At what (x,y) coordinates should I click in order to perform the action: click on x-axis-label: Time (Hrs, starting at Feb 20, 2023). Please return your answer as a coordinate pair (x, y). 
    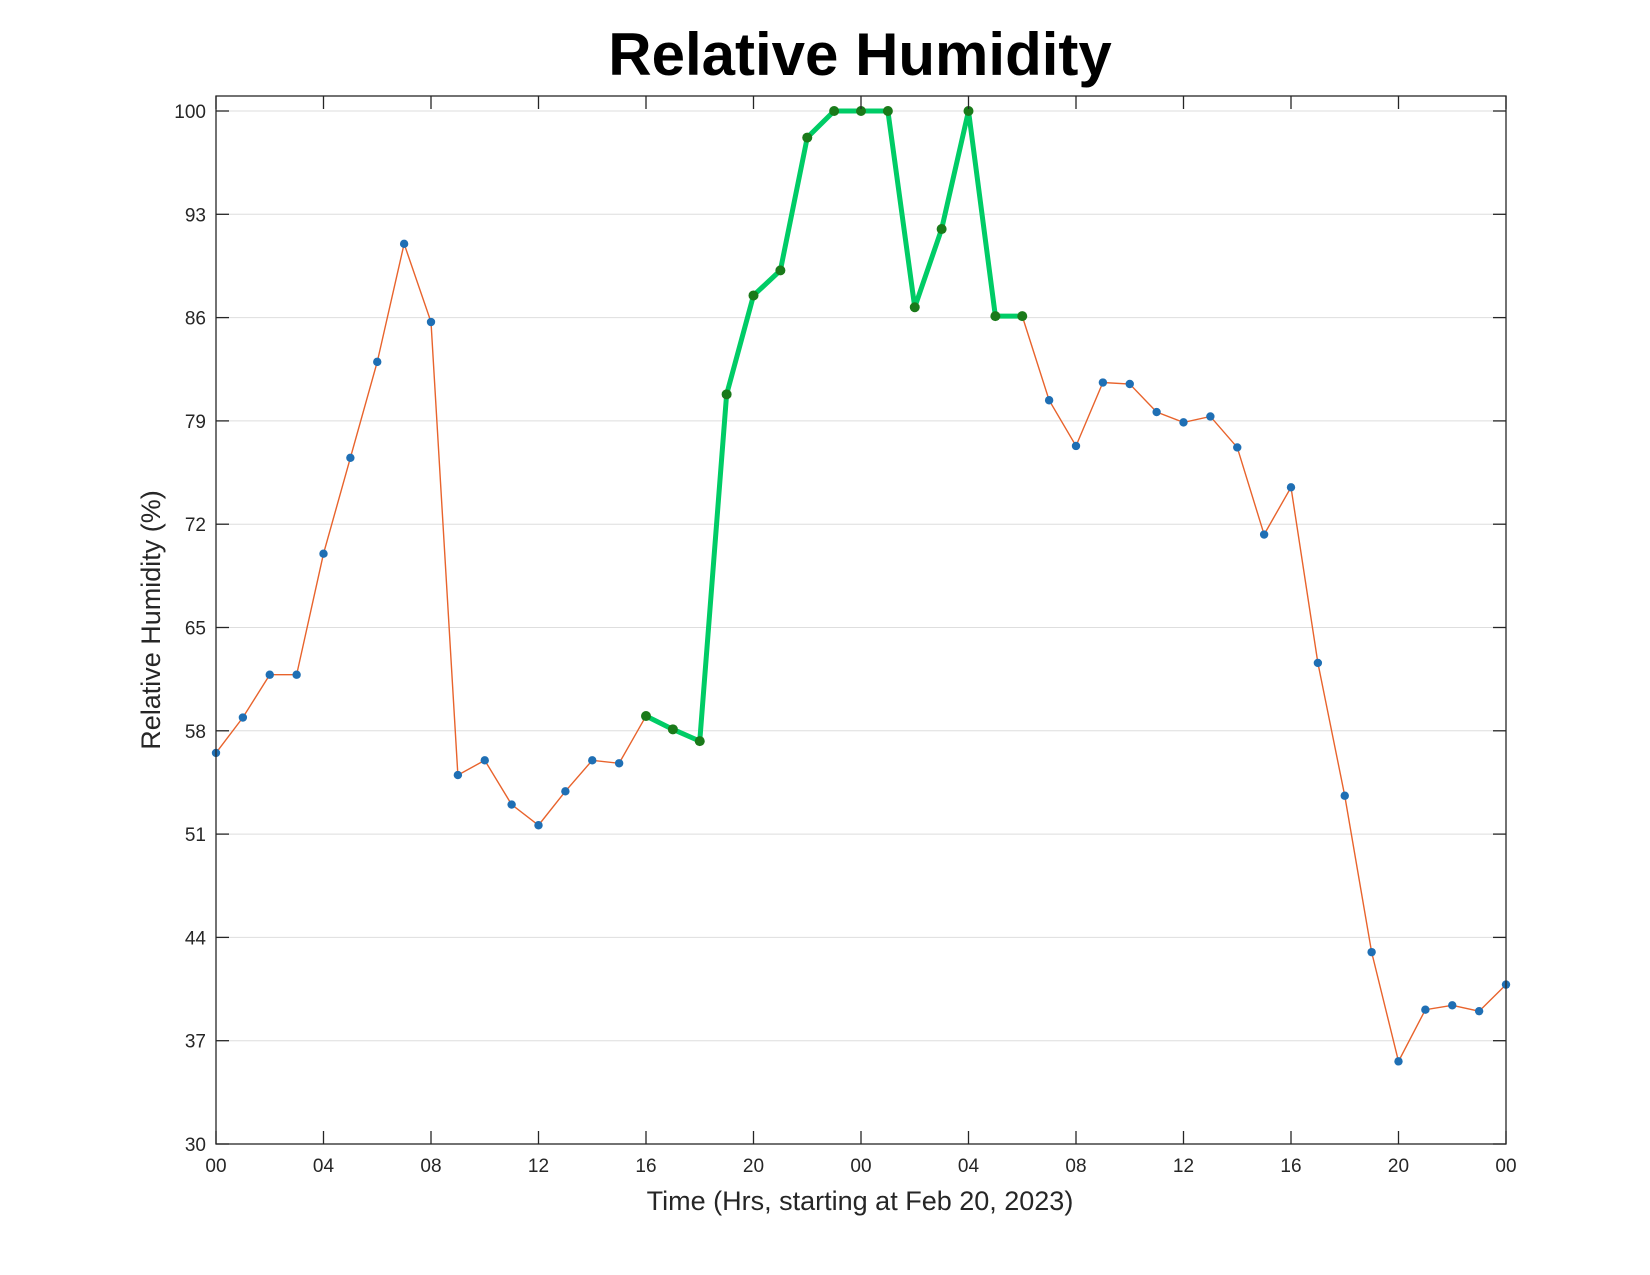
    Looking at the image, I should click on (860, 1201).